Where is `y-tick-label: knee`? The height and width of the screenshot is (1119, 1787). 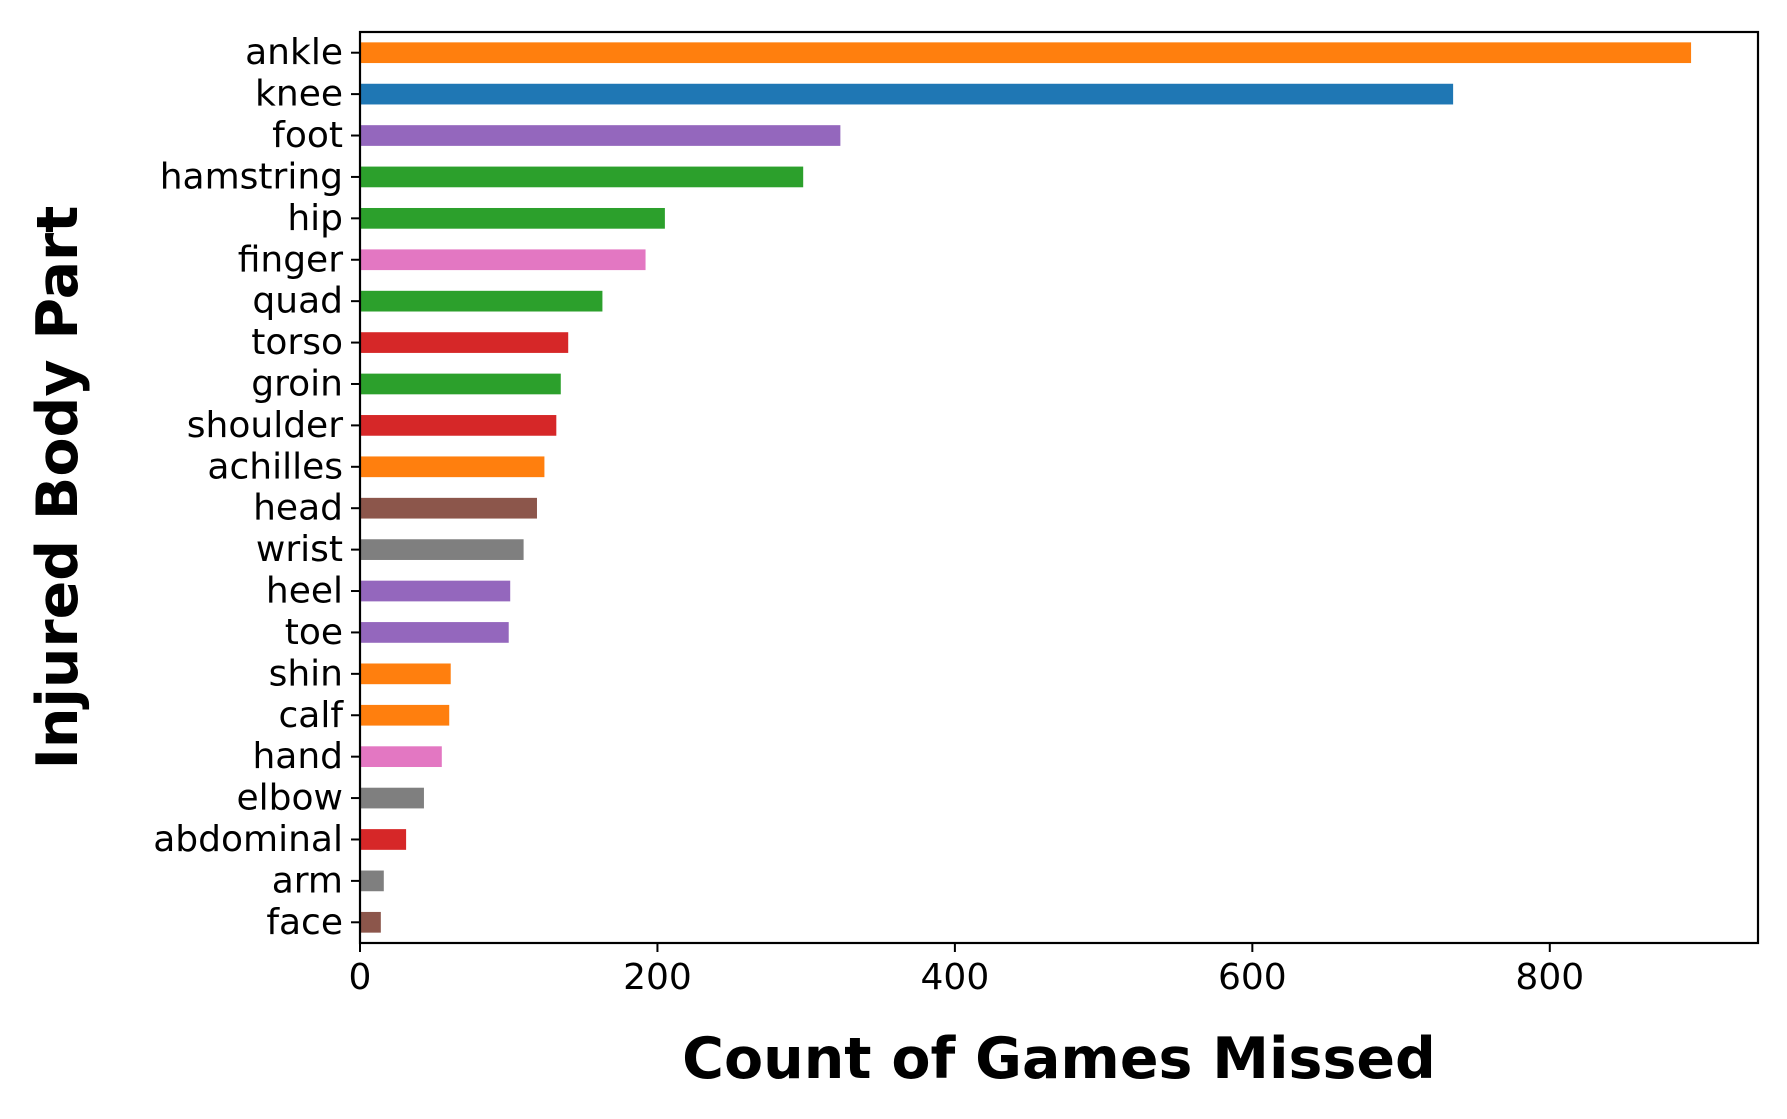 y-tick-label: knee is located at coordinates (299, 94).